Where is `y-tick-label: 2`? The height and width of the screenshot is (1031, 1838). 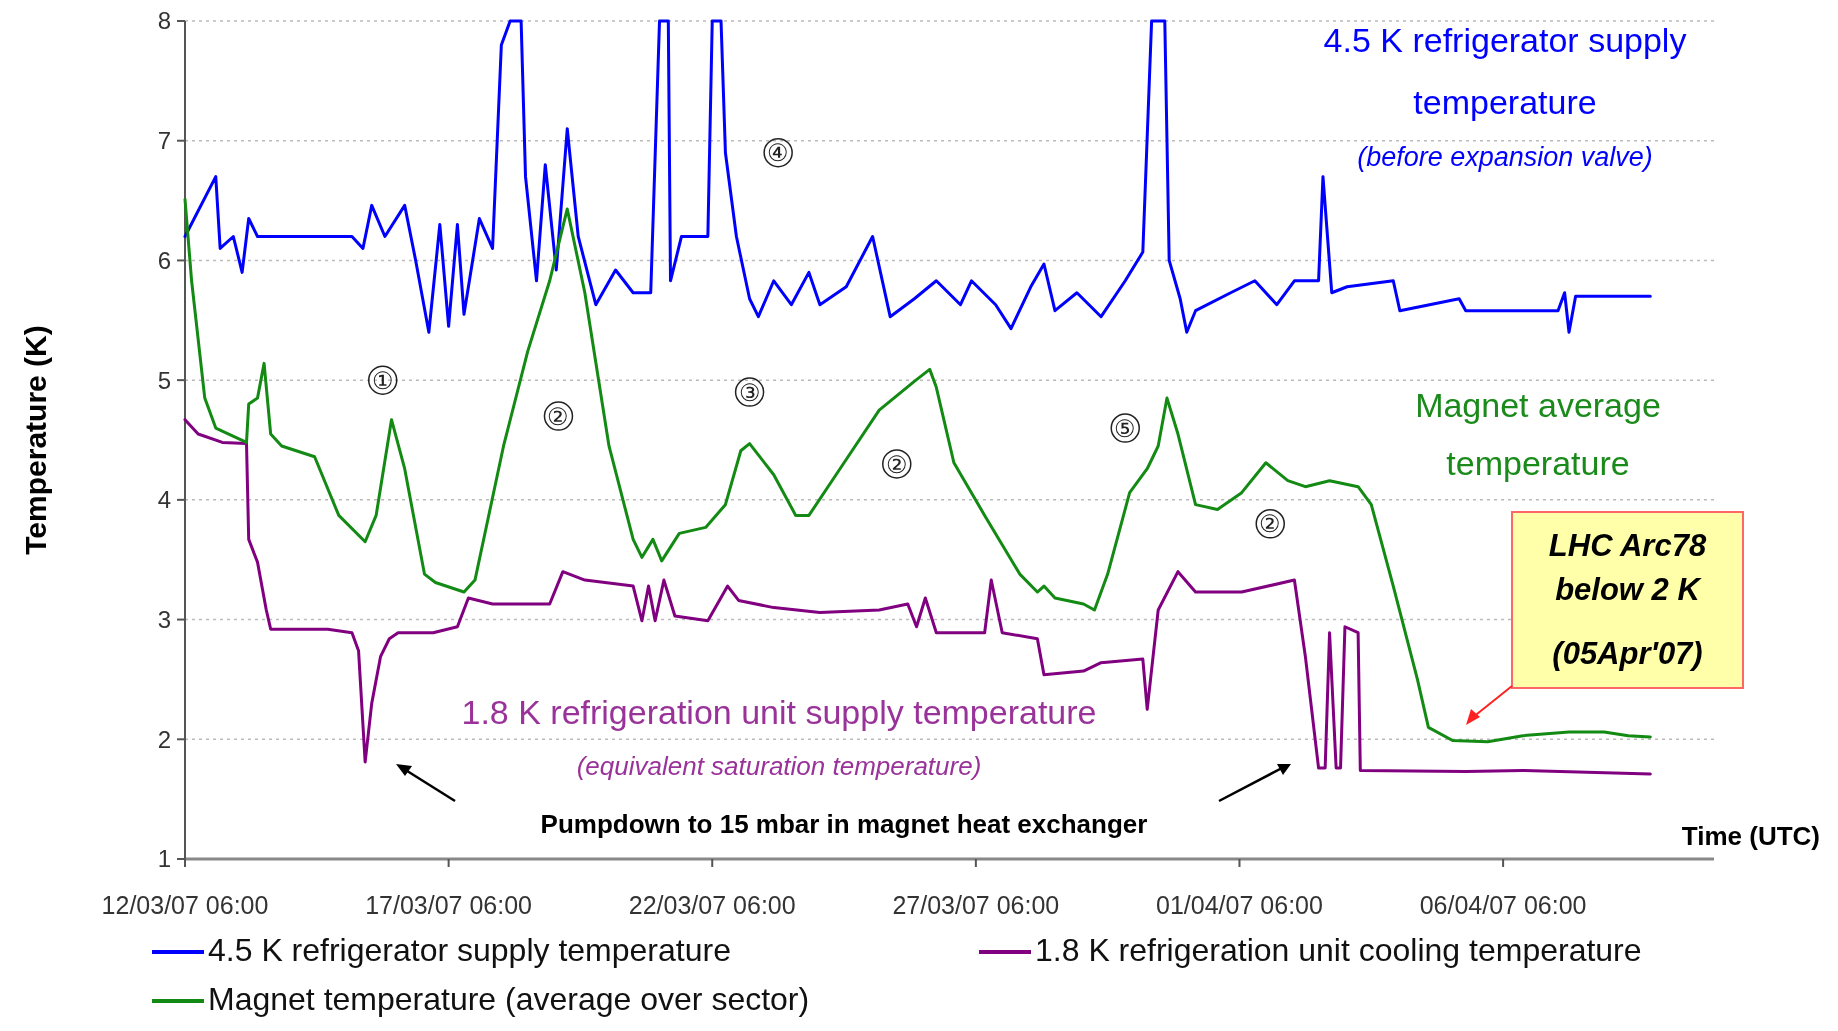 y-tick-label: 2 is located at coordinates (164, 739).